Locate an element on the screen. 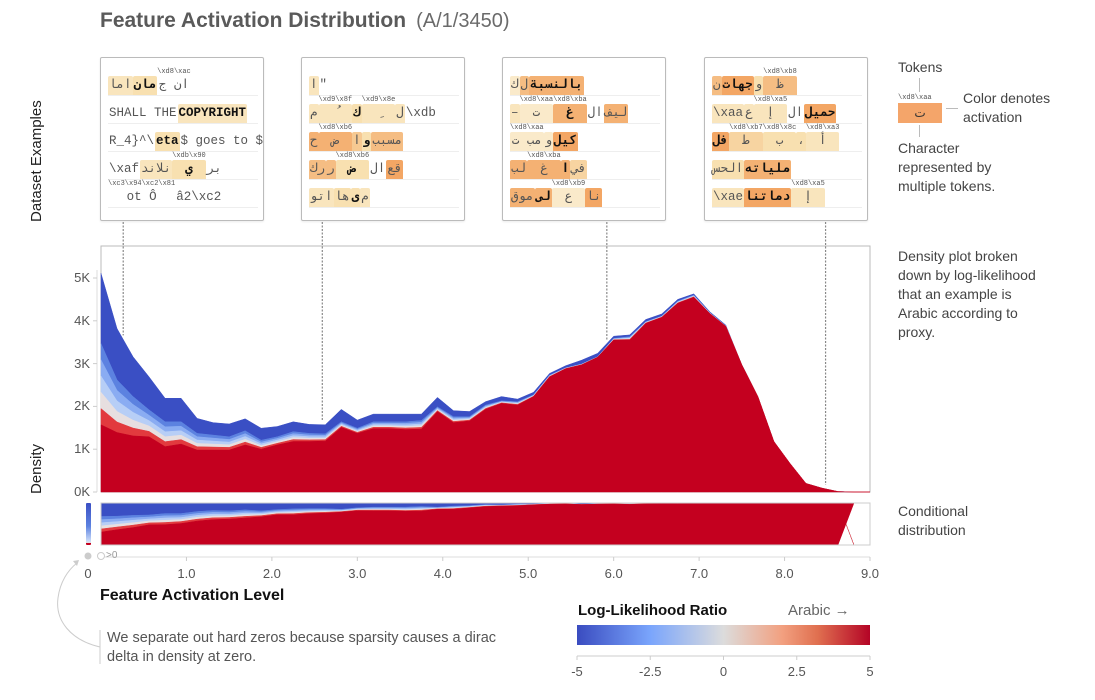  example-row: \xc3\x94\xc2\x81 ot Ô â2\xc2 is located at coordinates (183, 194).